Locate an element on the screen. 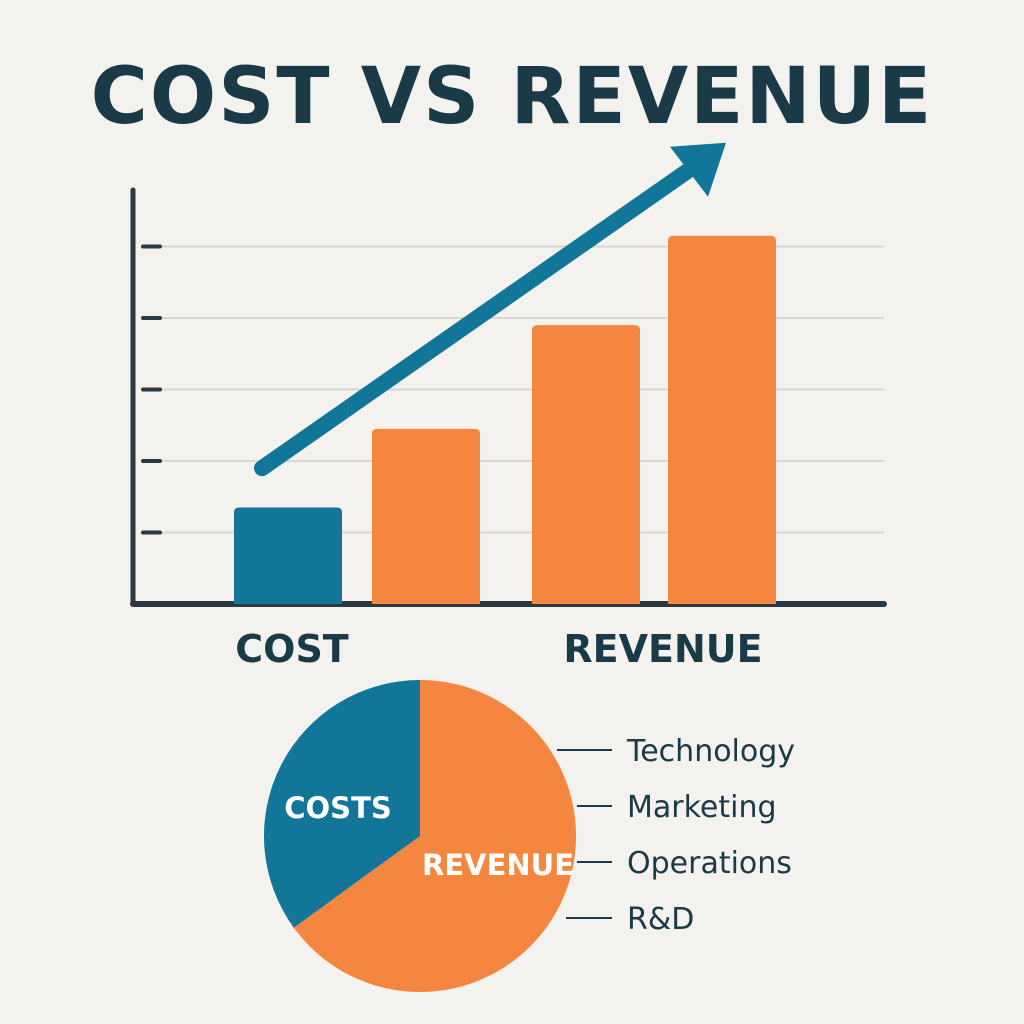 Image resolution: width=1024 pixels, height=1024 pixels. category-label-cost: COST is located at coordinates (292, 649).